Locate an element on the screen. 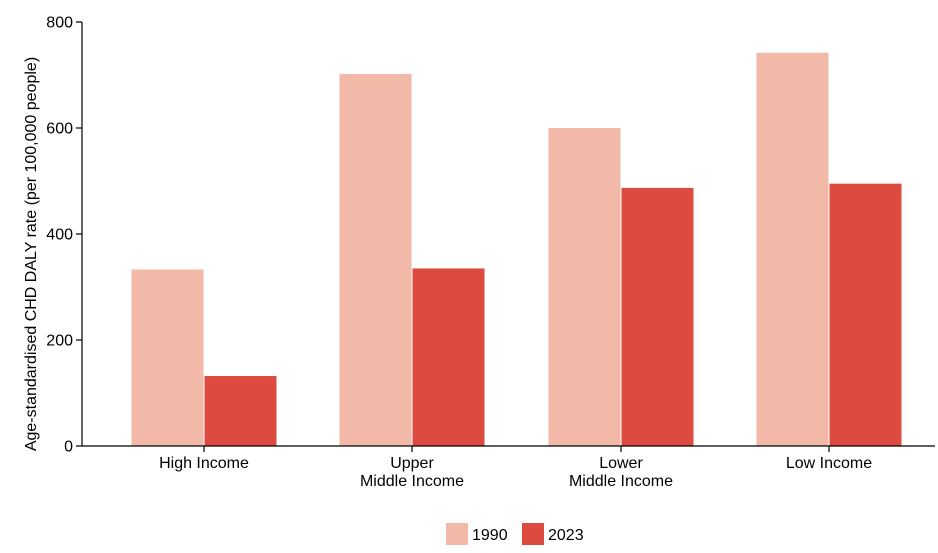  legend: 1990 2023 is located at coordinates (515, 534).